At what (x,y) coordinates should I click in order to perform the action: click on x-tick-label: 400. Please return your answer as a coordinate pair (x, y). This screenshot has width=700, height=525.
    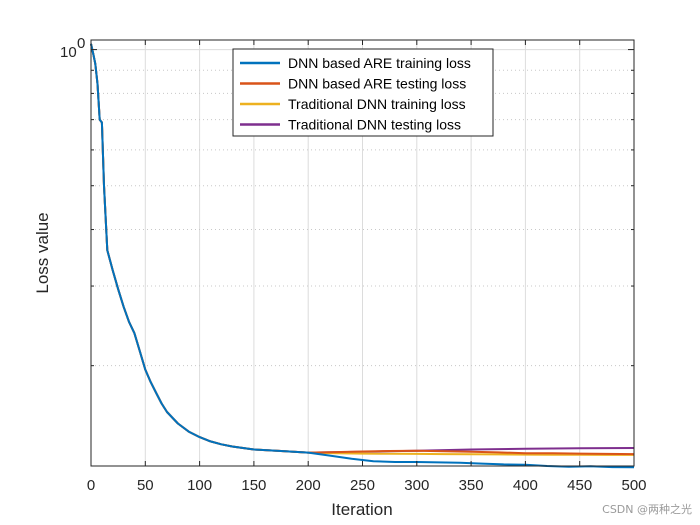
    Looking at the image, I should click on (525, 485).